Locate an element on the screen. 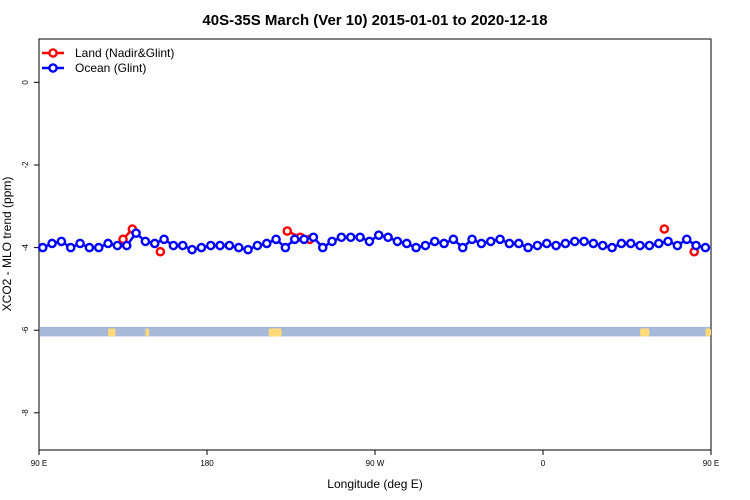 This screenshot has width=750, height=500. legend-label: Ocean (Glint) is located at coordinates (110, 68).